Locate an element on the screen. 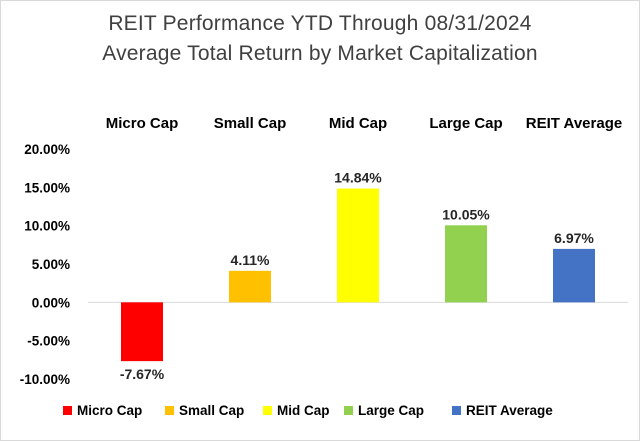 Image resolution: width=640 pixels, height=441 pixels. data-label: 6.97% is located at coordinates (574, 238).